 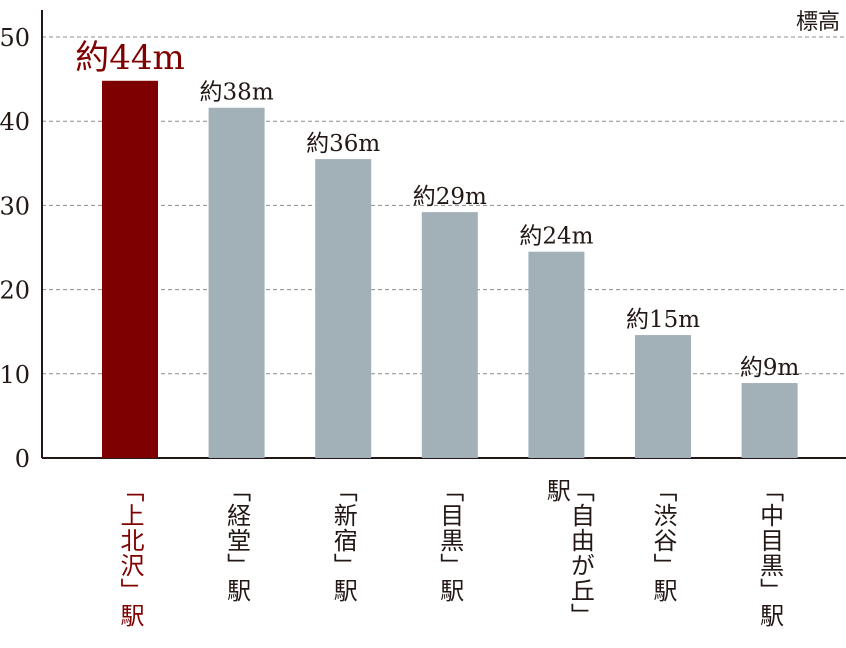 I want to click on y-tick-label: 10, so click(x=15, y=375).